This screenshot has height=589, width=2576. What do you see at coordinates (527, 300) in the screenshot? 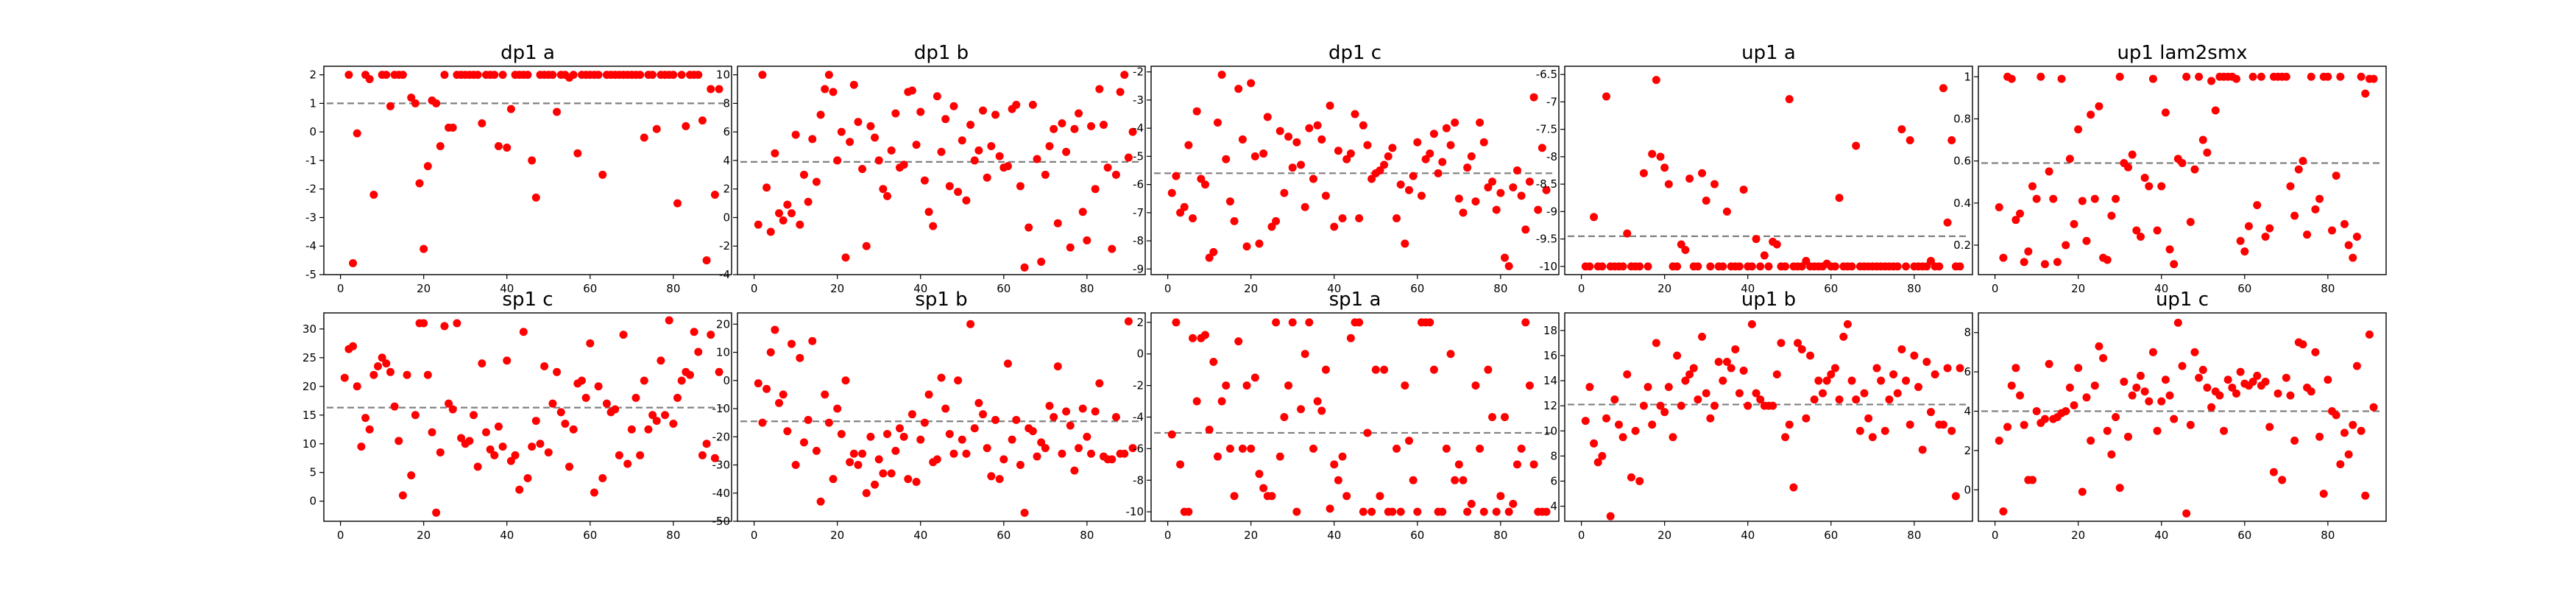
I see `subplot-title: sp1 c` at bounding box center [527, 300].